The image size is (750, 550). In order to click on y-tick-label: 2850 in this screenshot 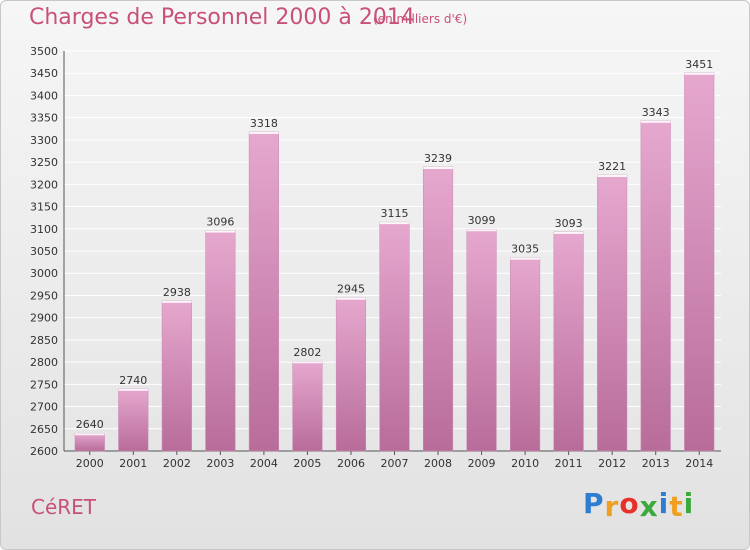, I will do `click(44, 340)`.